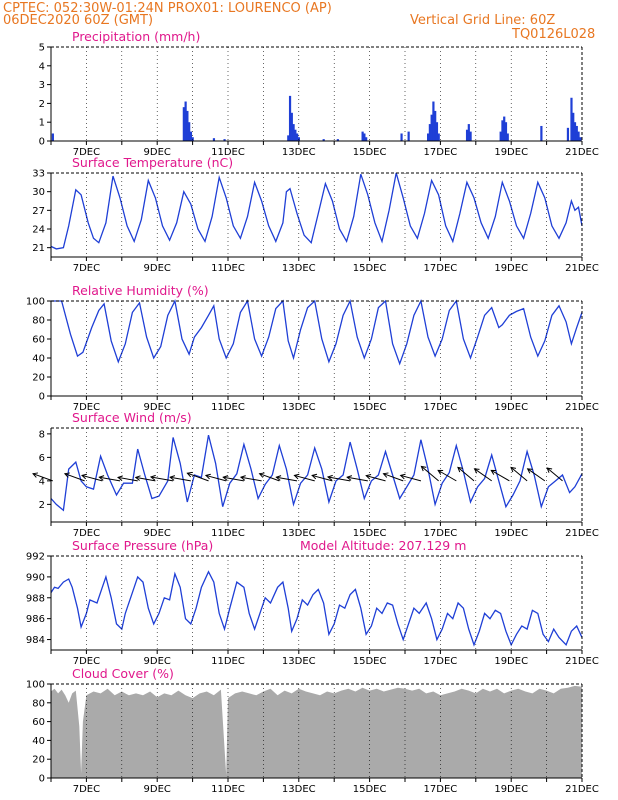 Image resolution: width=618 pixels, height=800 pixels. What do you see at coordinates (86, 268) in the screenshot?
I see `temp-xtick-0: 7DEC` at bounding box center [86, 268].